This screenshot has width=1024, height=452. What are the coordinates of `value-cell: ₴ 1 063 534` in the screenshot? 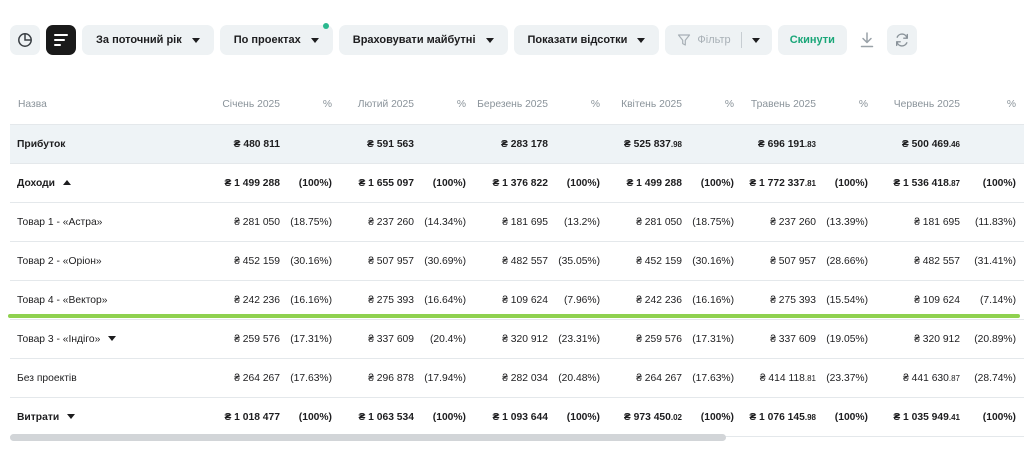 It's located at (380, 417).